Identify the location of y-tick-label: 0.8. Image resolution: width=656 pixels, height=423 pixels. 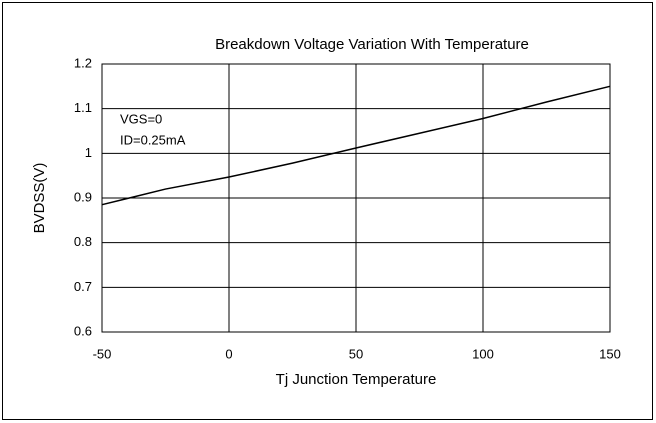
(83, 241).